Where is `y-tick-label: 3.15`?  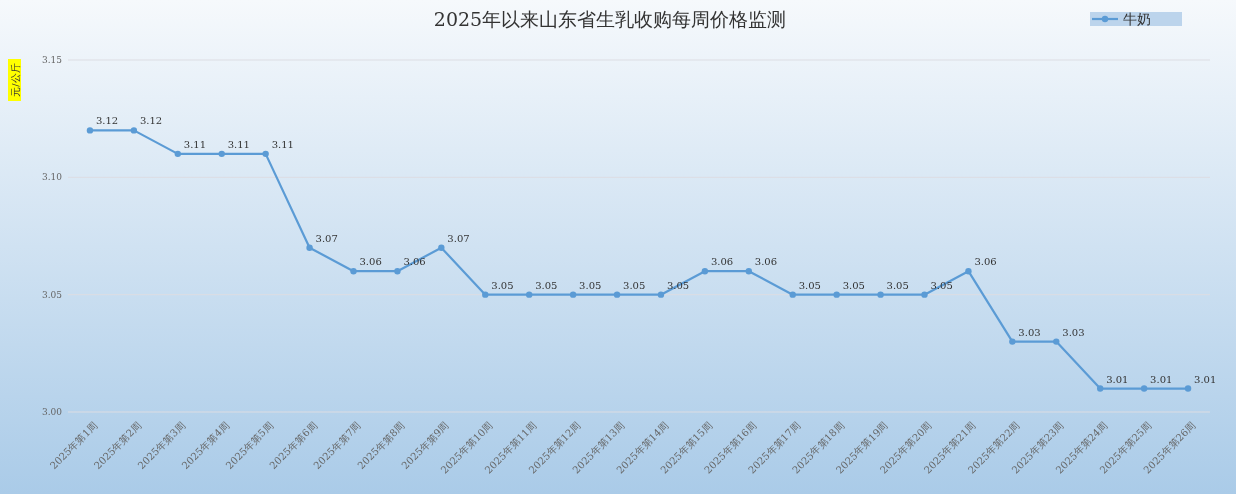 y-tick-label: 3.15 is located at coordinates (52, 60).